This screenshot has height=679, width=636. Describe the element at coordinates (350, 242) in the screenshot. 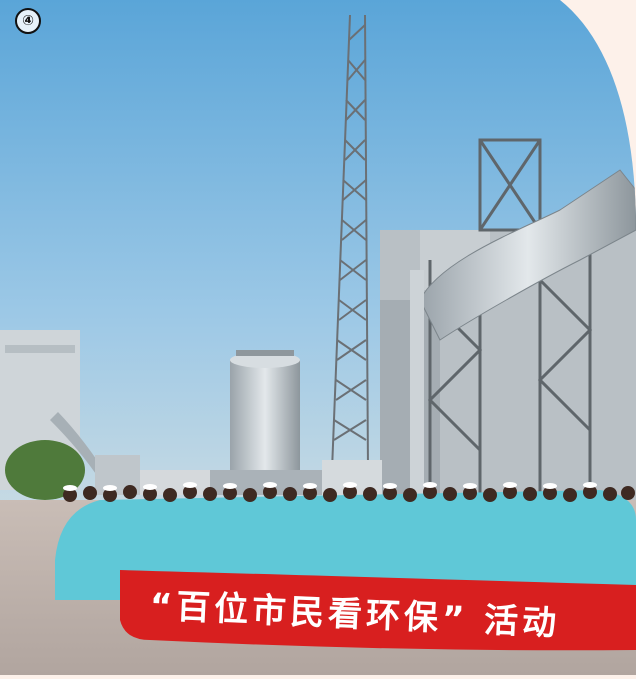

I see `lattice-tower` at that location.